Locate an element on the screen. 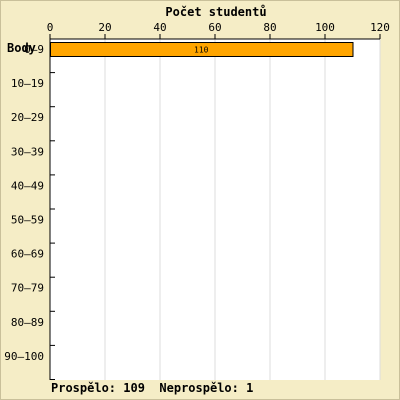 This screenshot has width=400, height=400. failed-value: 1 is located at coordinates (250, 388).